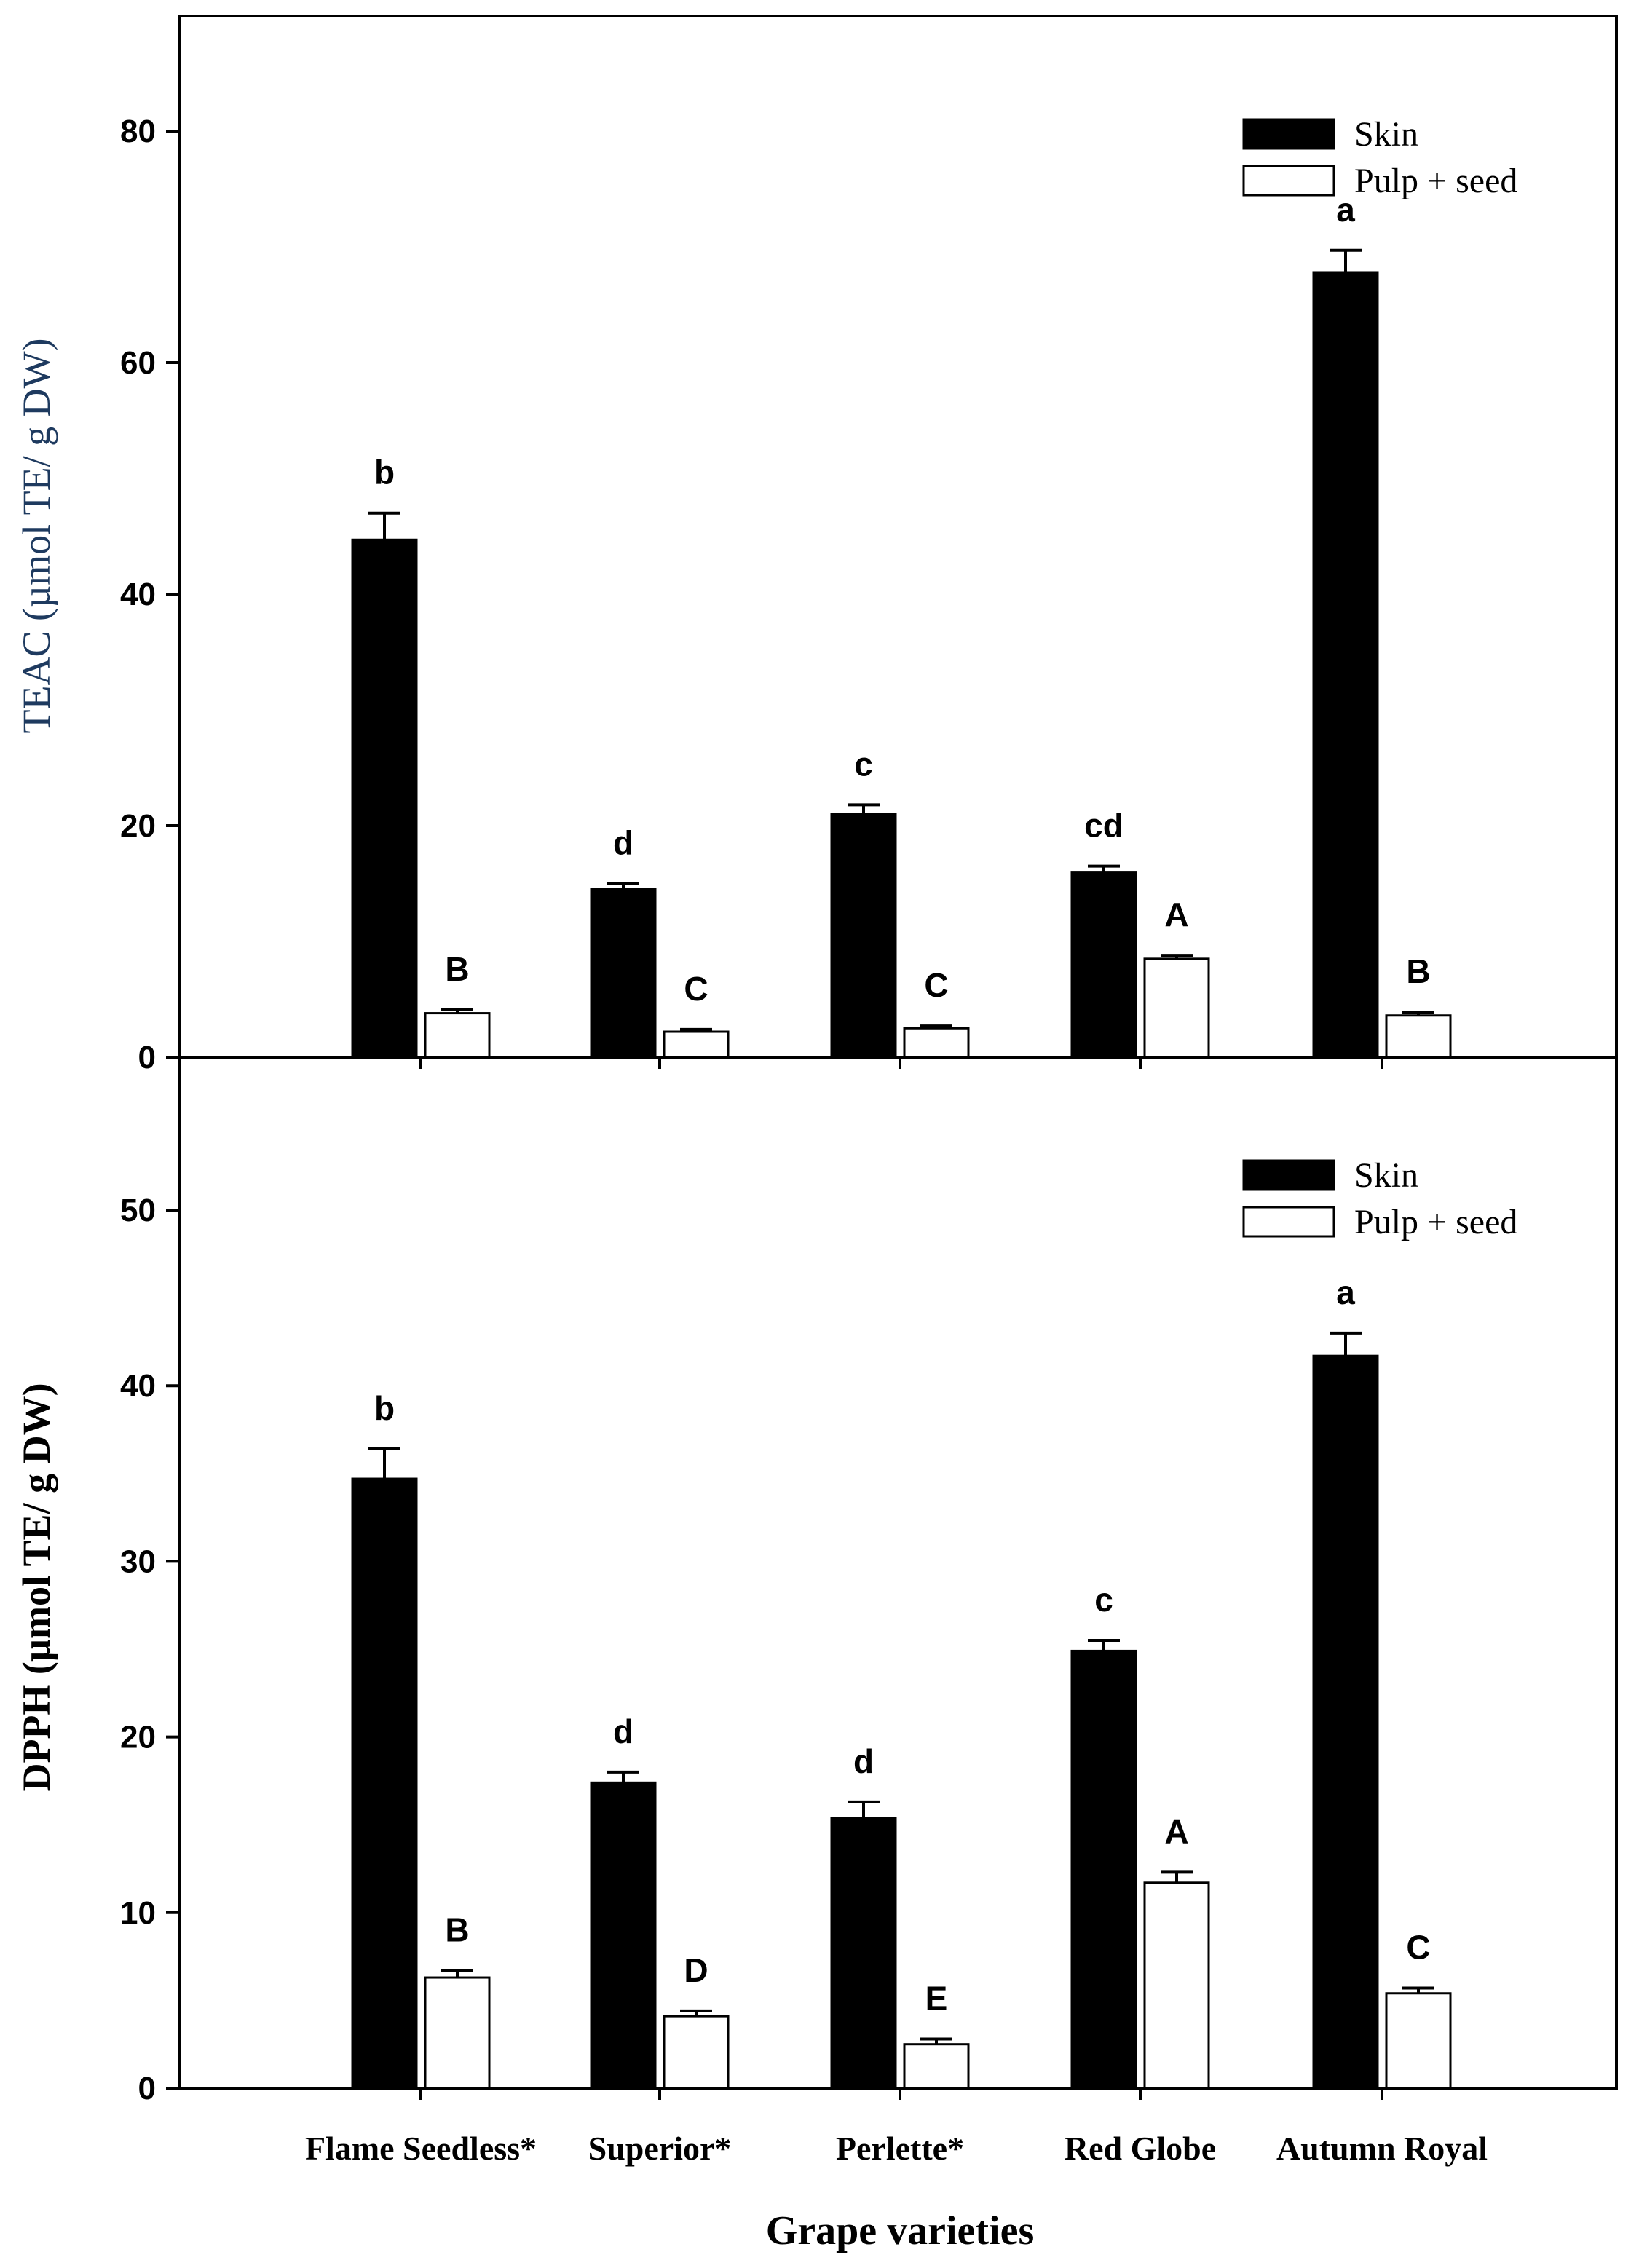  I want to click on bottom-sig-label-pulp-0: B, so click(457, 1930).